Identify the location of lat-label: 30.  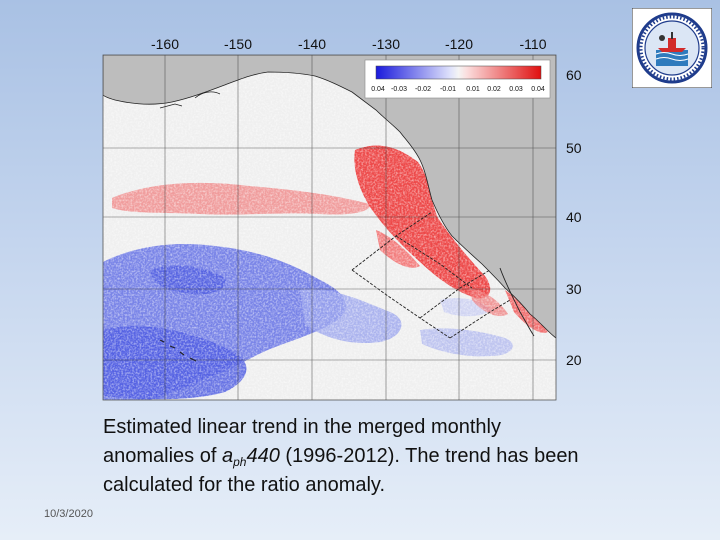
(574, 289).